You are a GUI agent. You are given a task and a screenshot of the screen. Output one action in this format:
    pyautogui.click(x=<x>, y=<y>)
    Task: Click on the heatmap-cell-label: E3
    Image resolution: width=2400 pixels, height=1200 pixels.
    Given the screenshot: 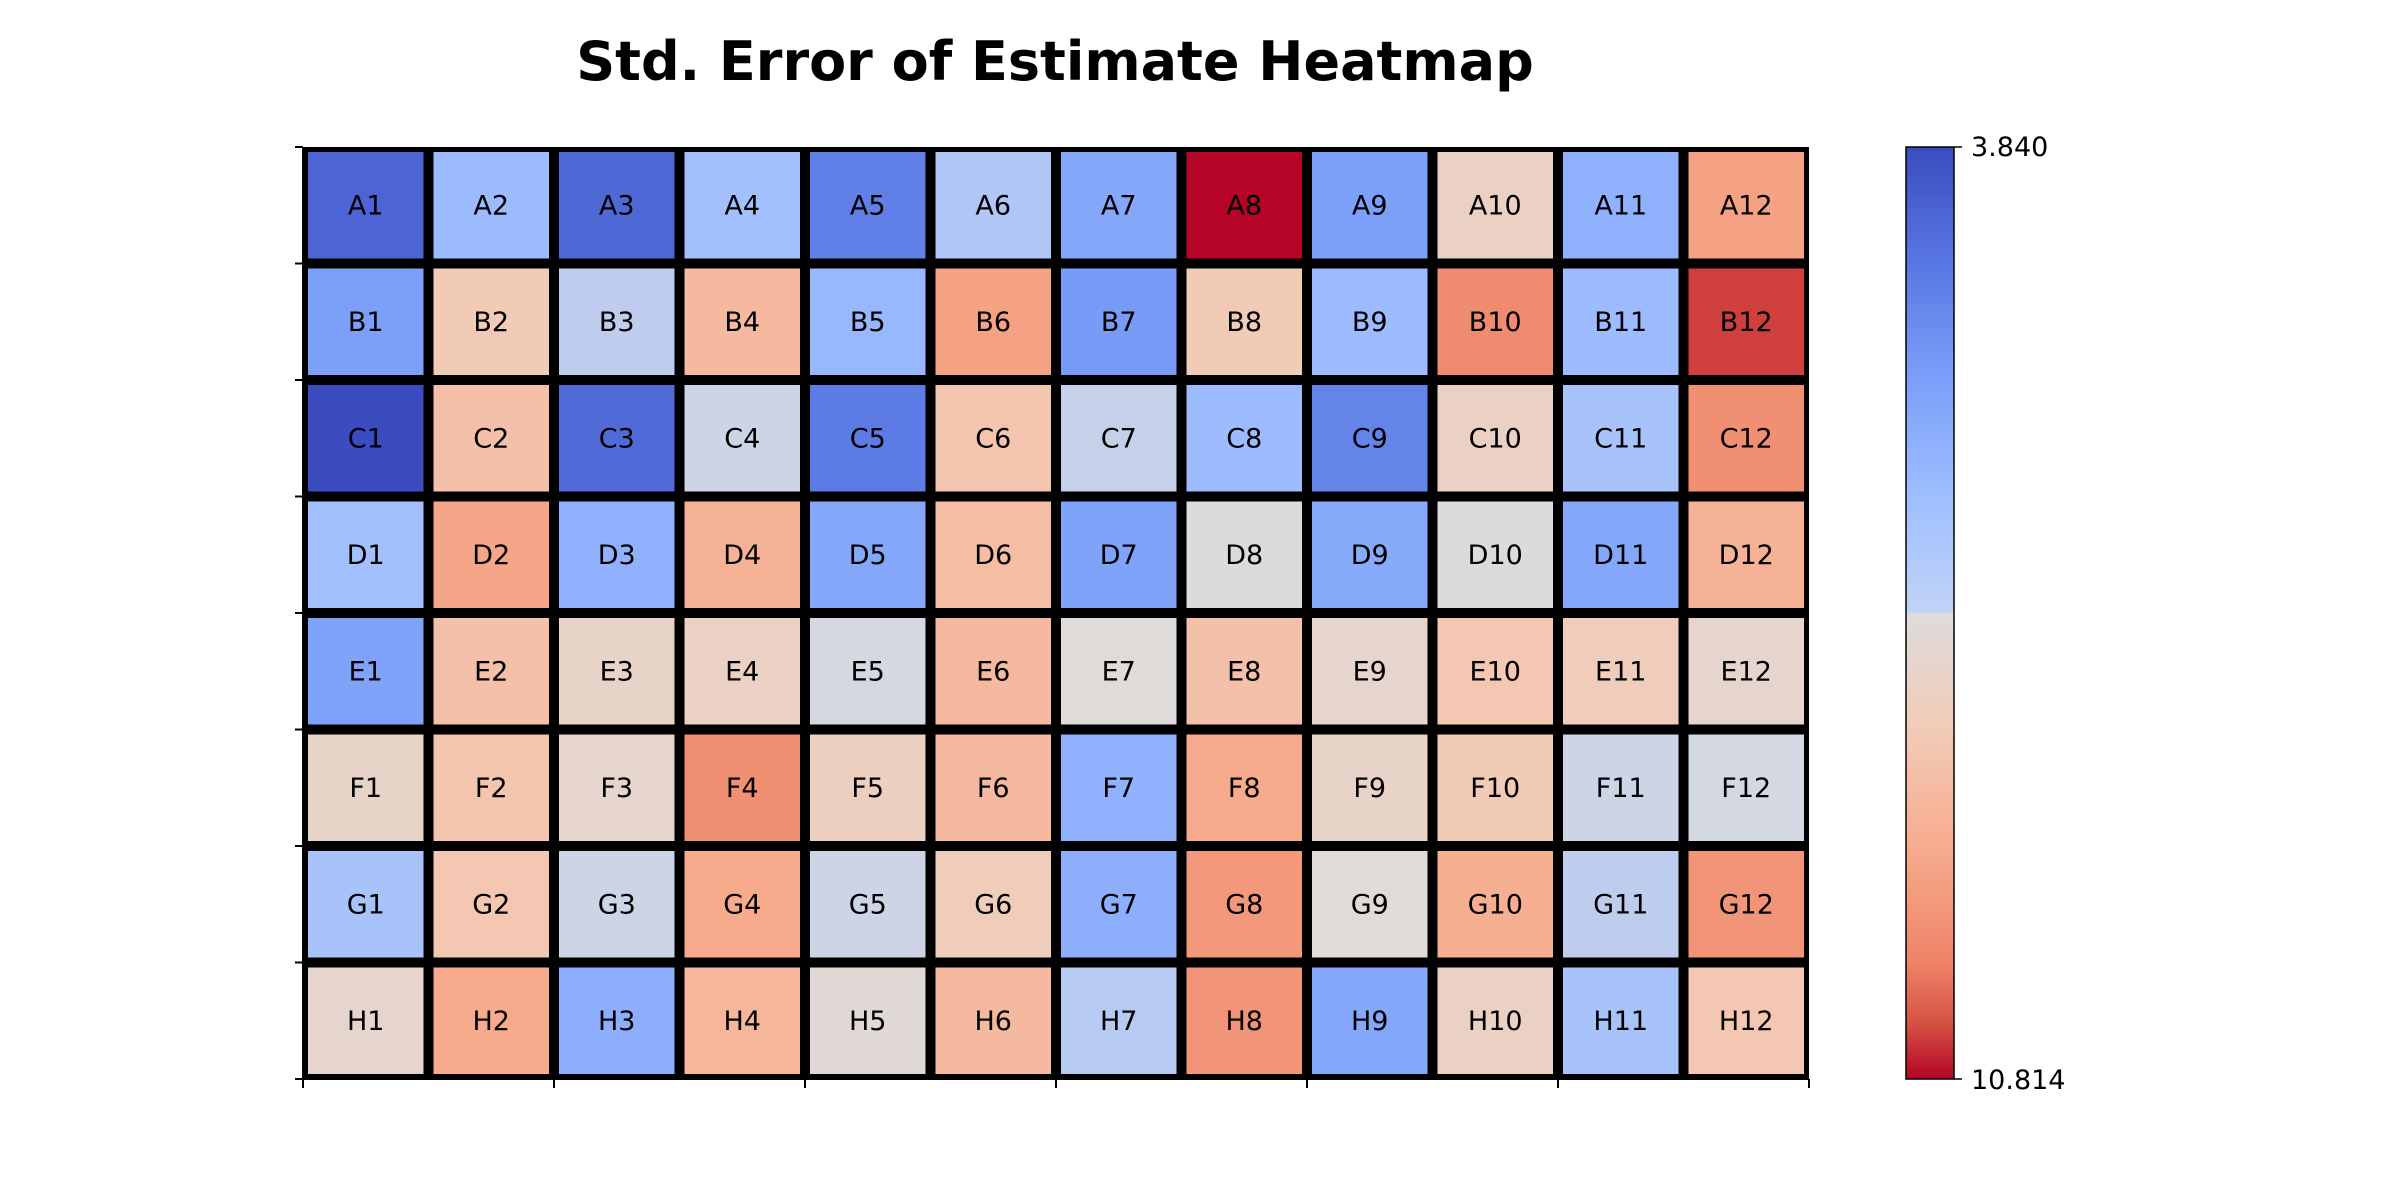 What is the action you would take?
    pyautogui.click(x=617, y=671)
    